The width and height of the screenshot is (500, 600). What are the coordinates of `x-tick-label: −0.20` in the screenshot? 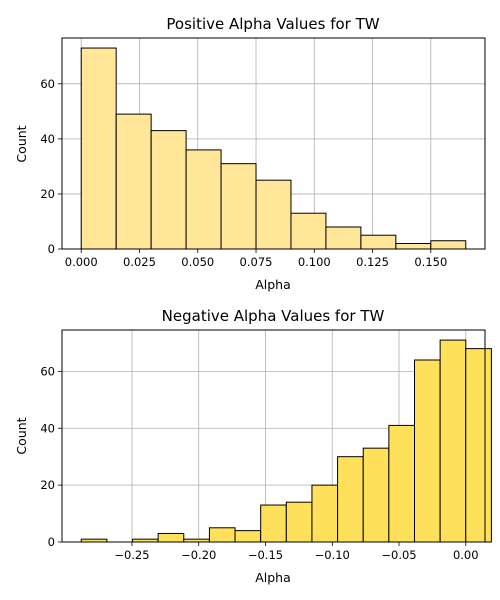 It's located at (198, 555).